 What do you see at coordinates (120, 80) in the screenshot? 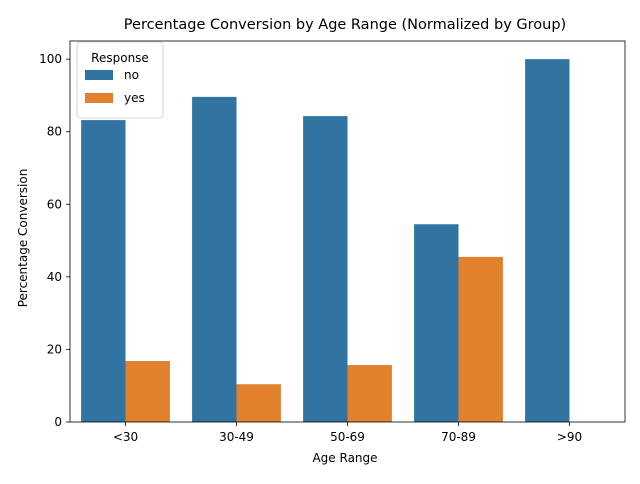
I see `legend: Response no yes` at bounding box center [120, 80].